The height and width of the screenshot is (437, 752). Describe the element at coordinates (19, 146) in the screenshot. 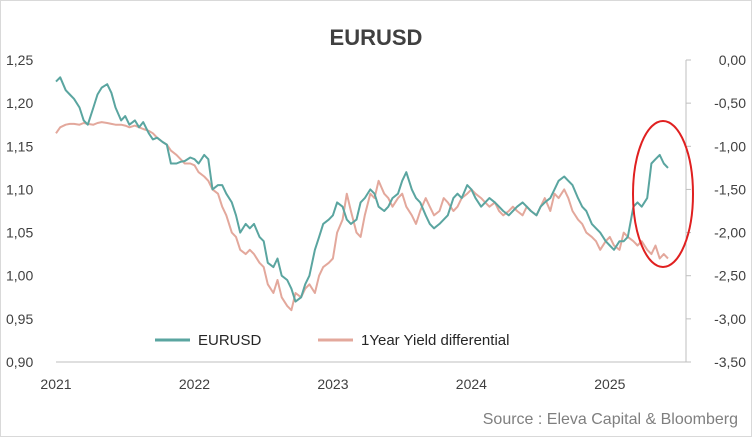

I see `left-axis-tick-label: 1,15` at that location.